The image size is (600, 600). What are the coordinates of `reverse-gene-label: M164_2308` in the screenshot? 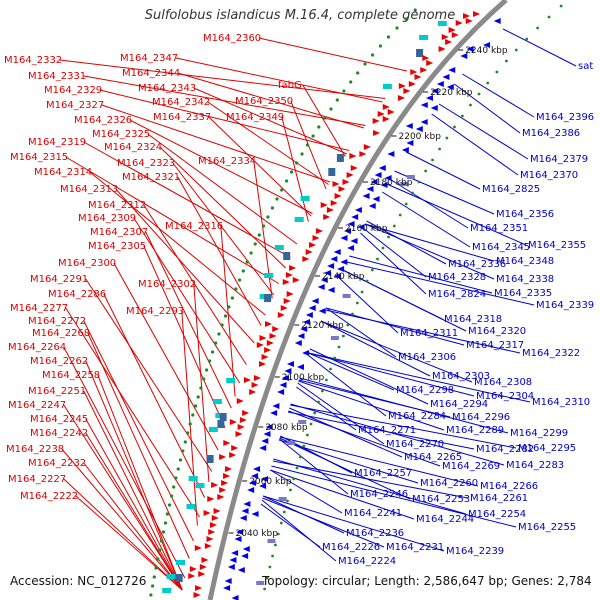 It's located at (503, 382).